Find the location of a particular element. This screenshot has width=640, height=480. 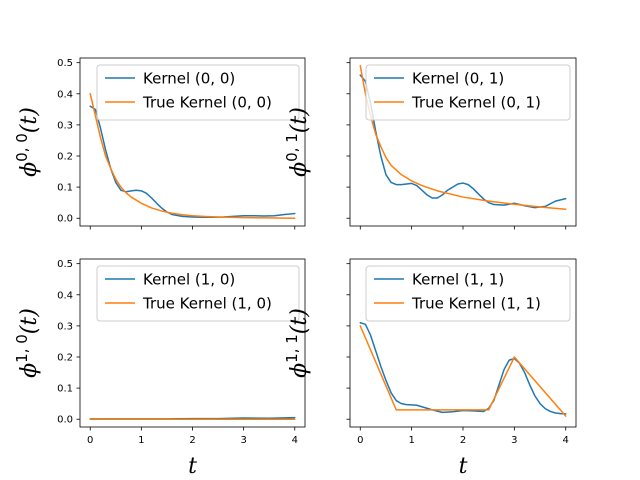

legend-label: True Kernel (0, 0) is located at coordinates (207, 103).